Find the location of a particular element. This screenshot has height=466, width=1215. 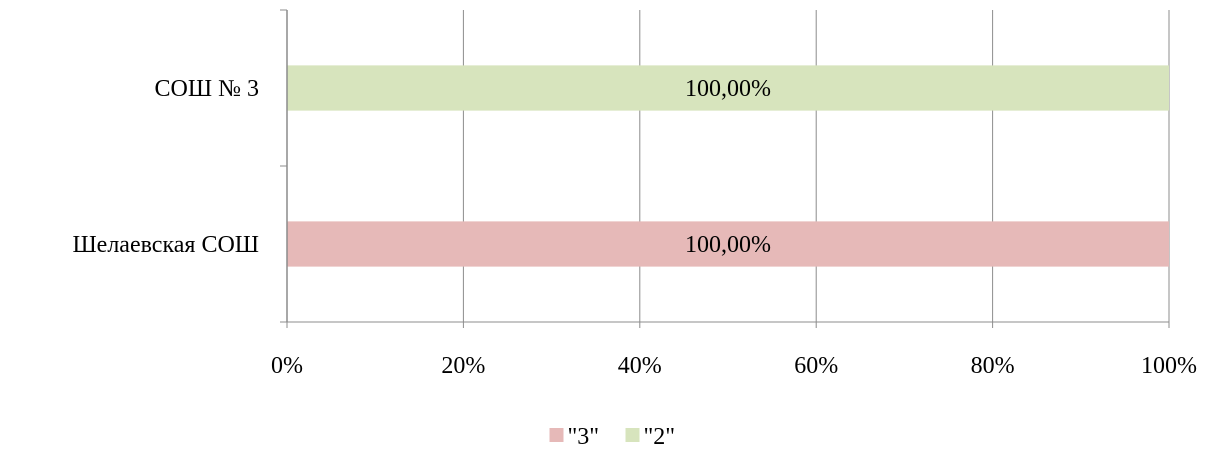

x-tick-label: 40% is located at coordinates (640, 366).